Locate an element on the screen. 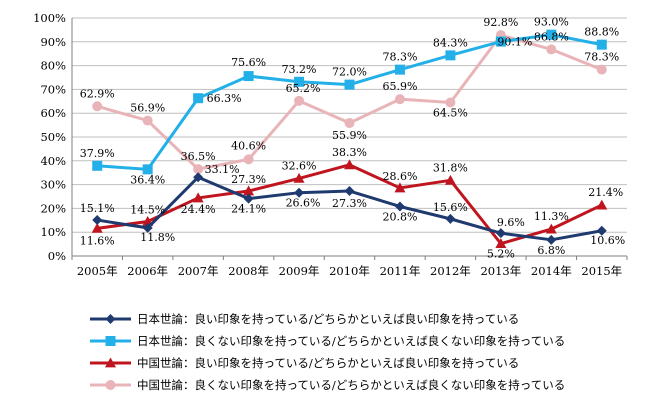 The width and height of the screenshot is (650, 400). data-label: 9.6% is located at coordinates (511, 222).